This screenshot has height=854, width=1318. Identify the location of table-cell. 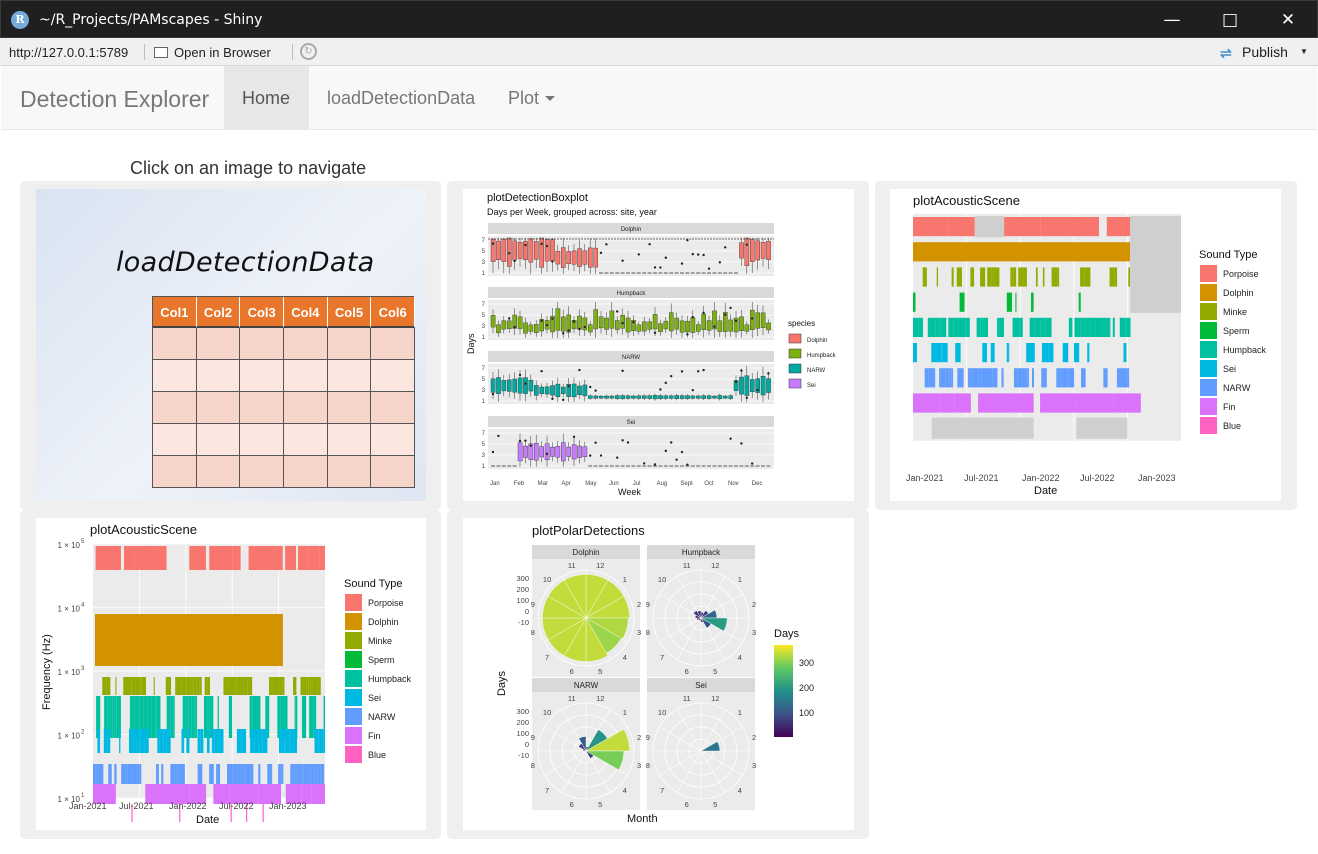
(218, 408).